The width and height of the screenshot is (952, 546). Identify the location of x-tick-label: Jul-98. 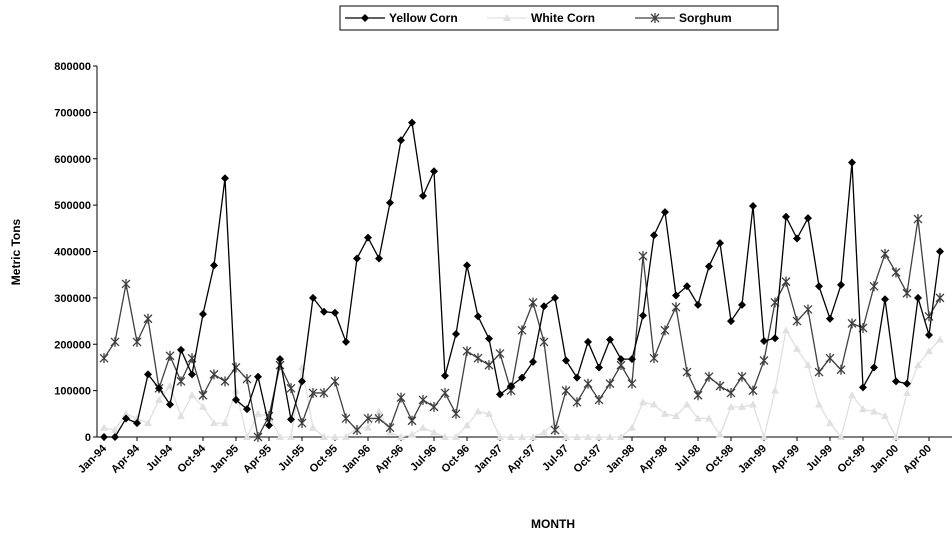
(687, 458).